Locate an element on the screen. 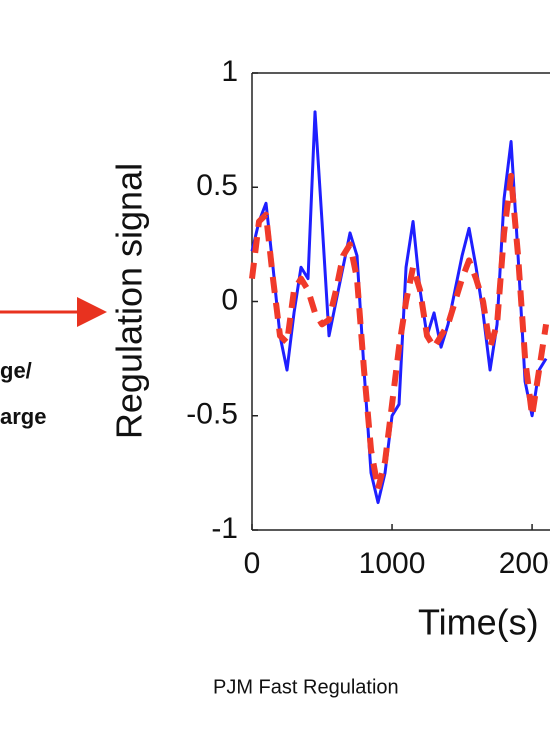 The height and width of the screenshot is (731, 550). y-tick-label: -0.5 is located at coordinates (212, 414).